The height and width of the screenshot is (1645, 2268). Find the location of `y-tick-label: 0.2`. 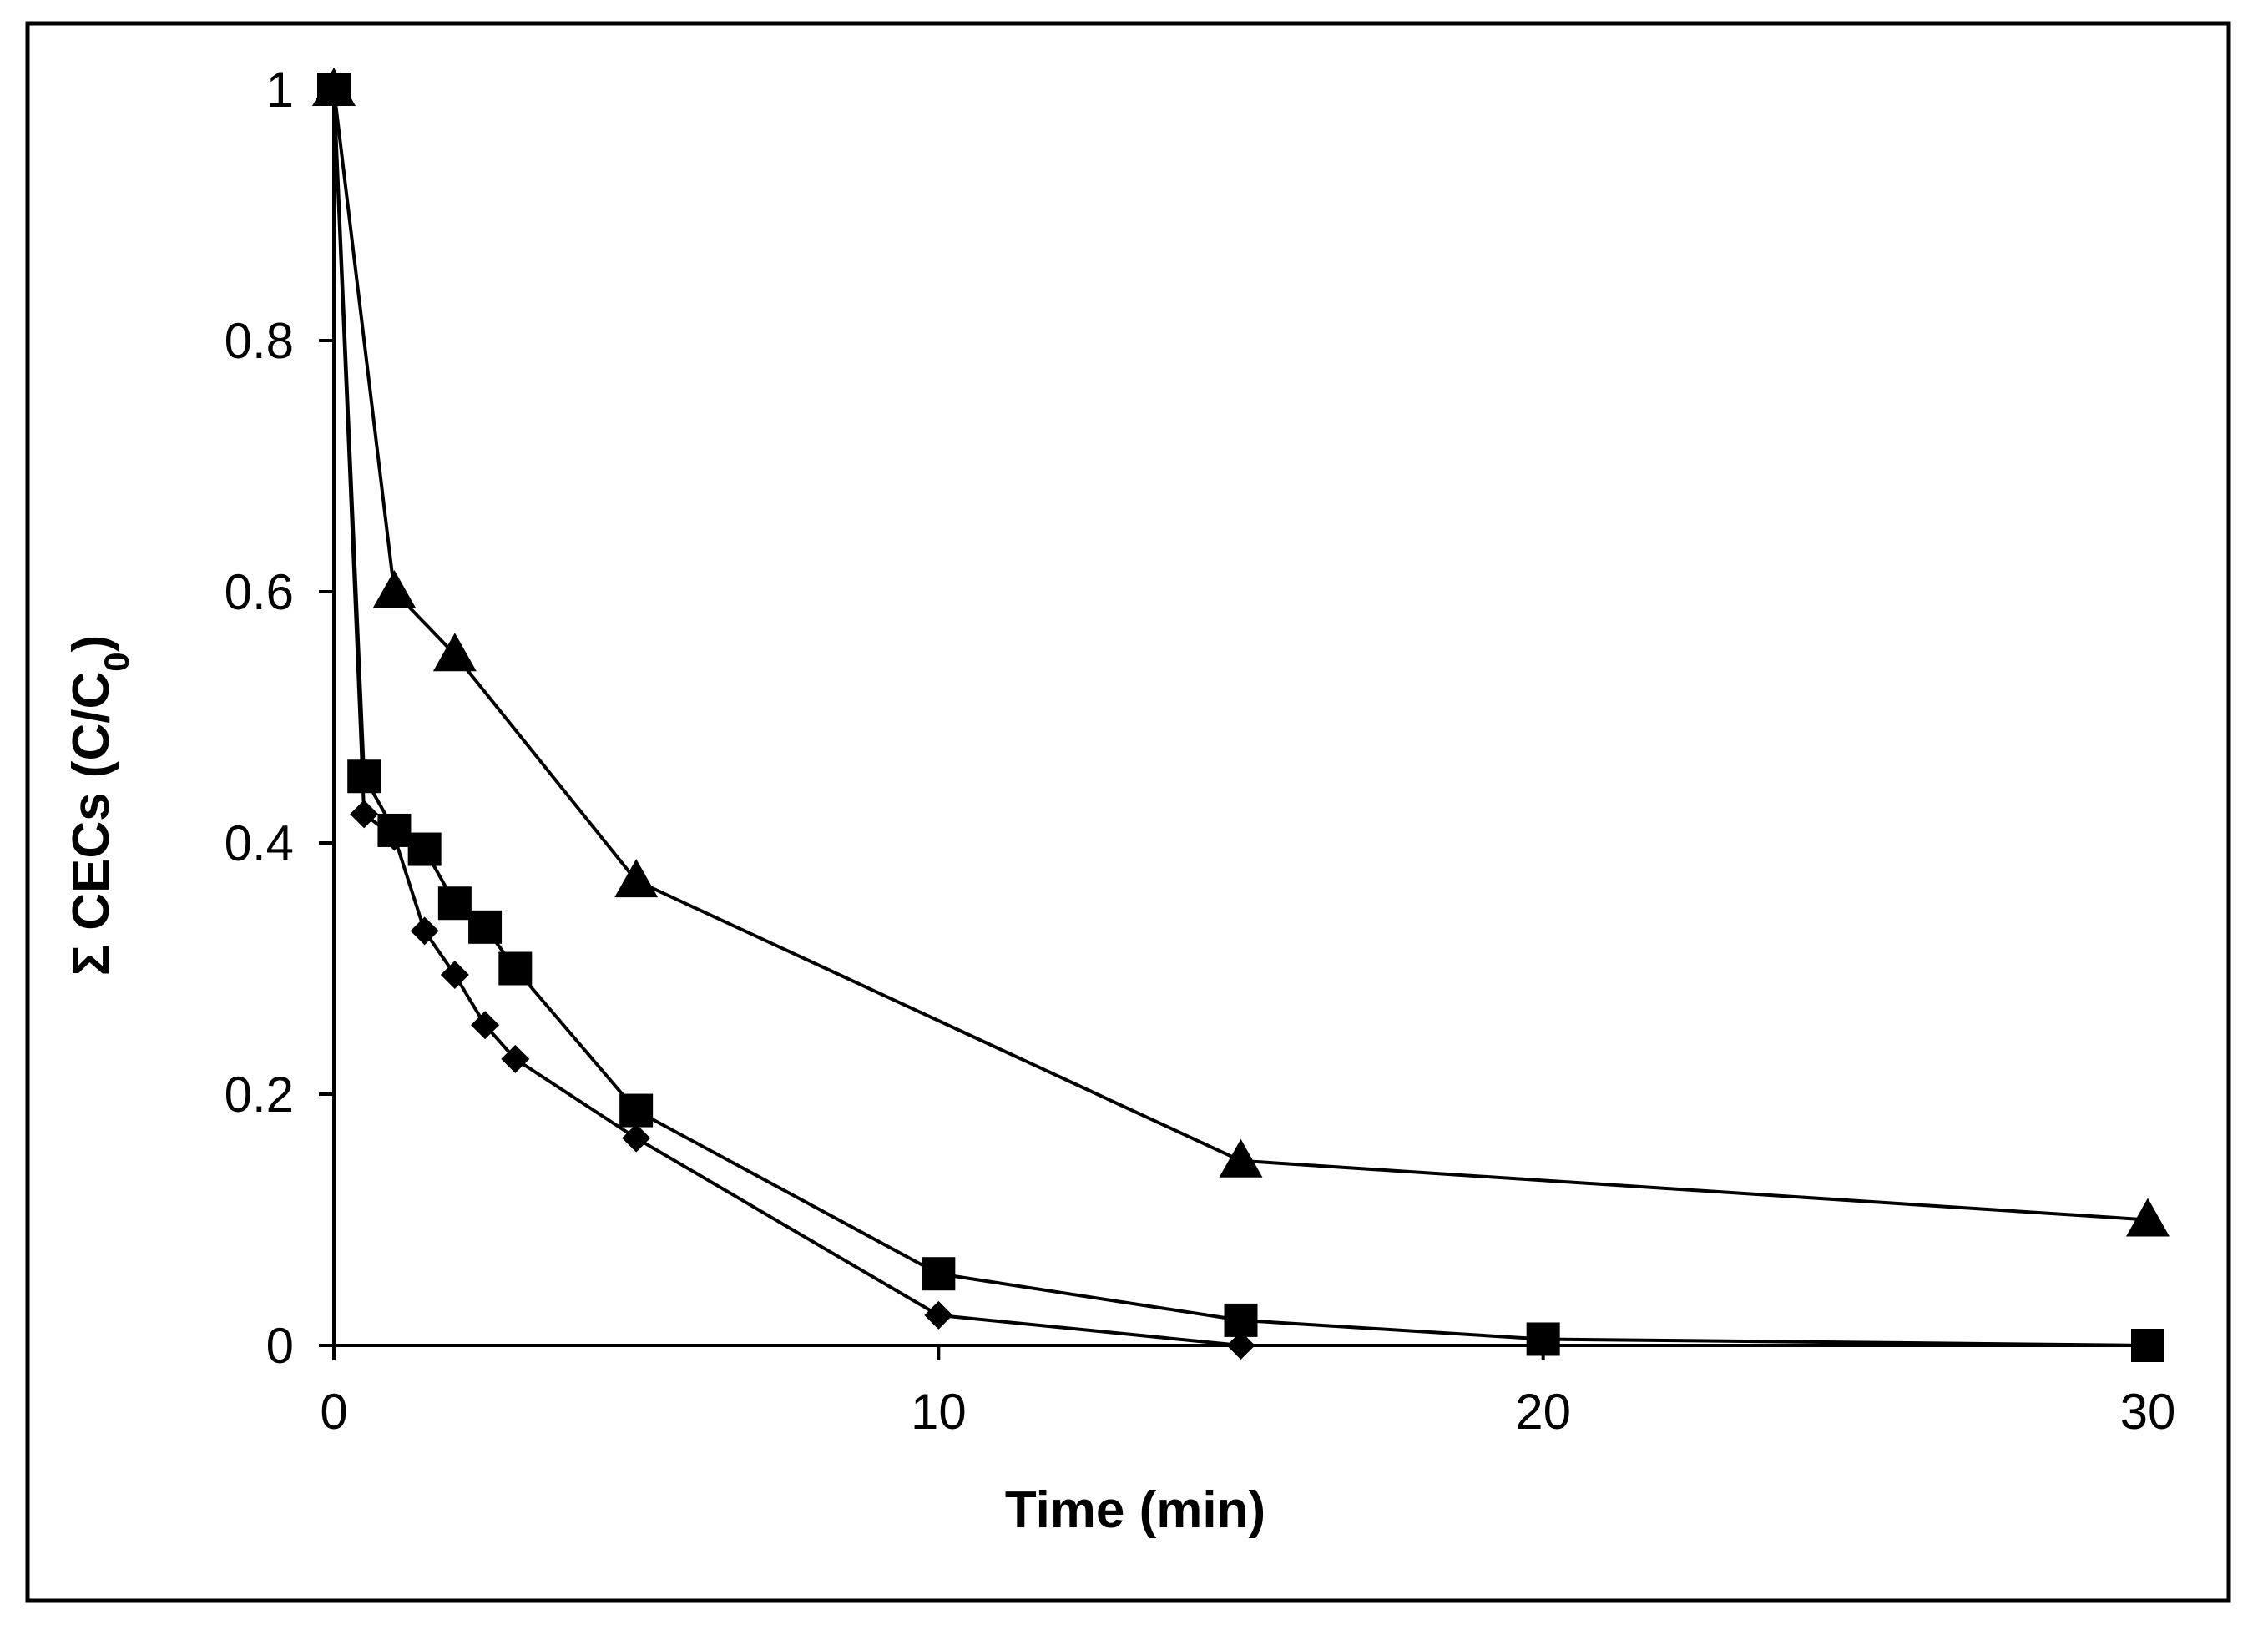

y-tick-label: 0.2 is located at coordinates (259, 1095).